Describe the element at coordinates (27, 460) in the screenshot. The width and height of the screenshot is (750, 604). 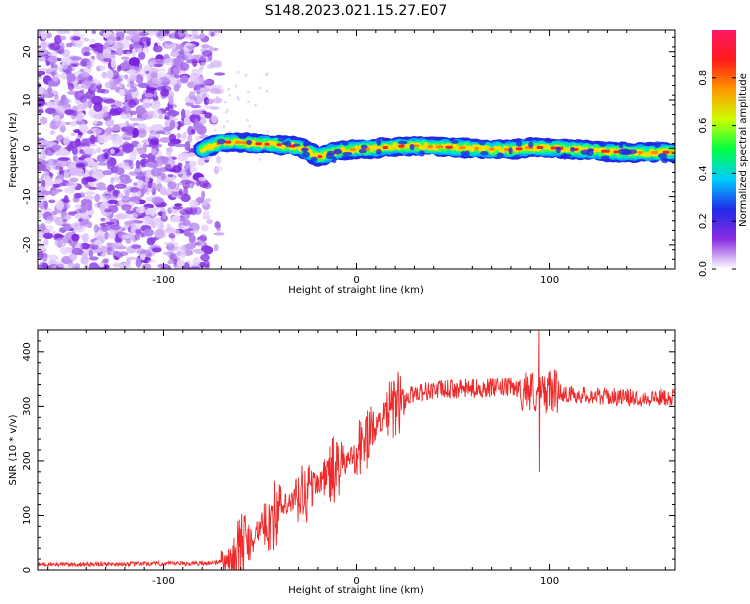
I see `snr-ytick-label: 200` at that location.